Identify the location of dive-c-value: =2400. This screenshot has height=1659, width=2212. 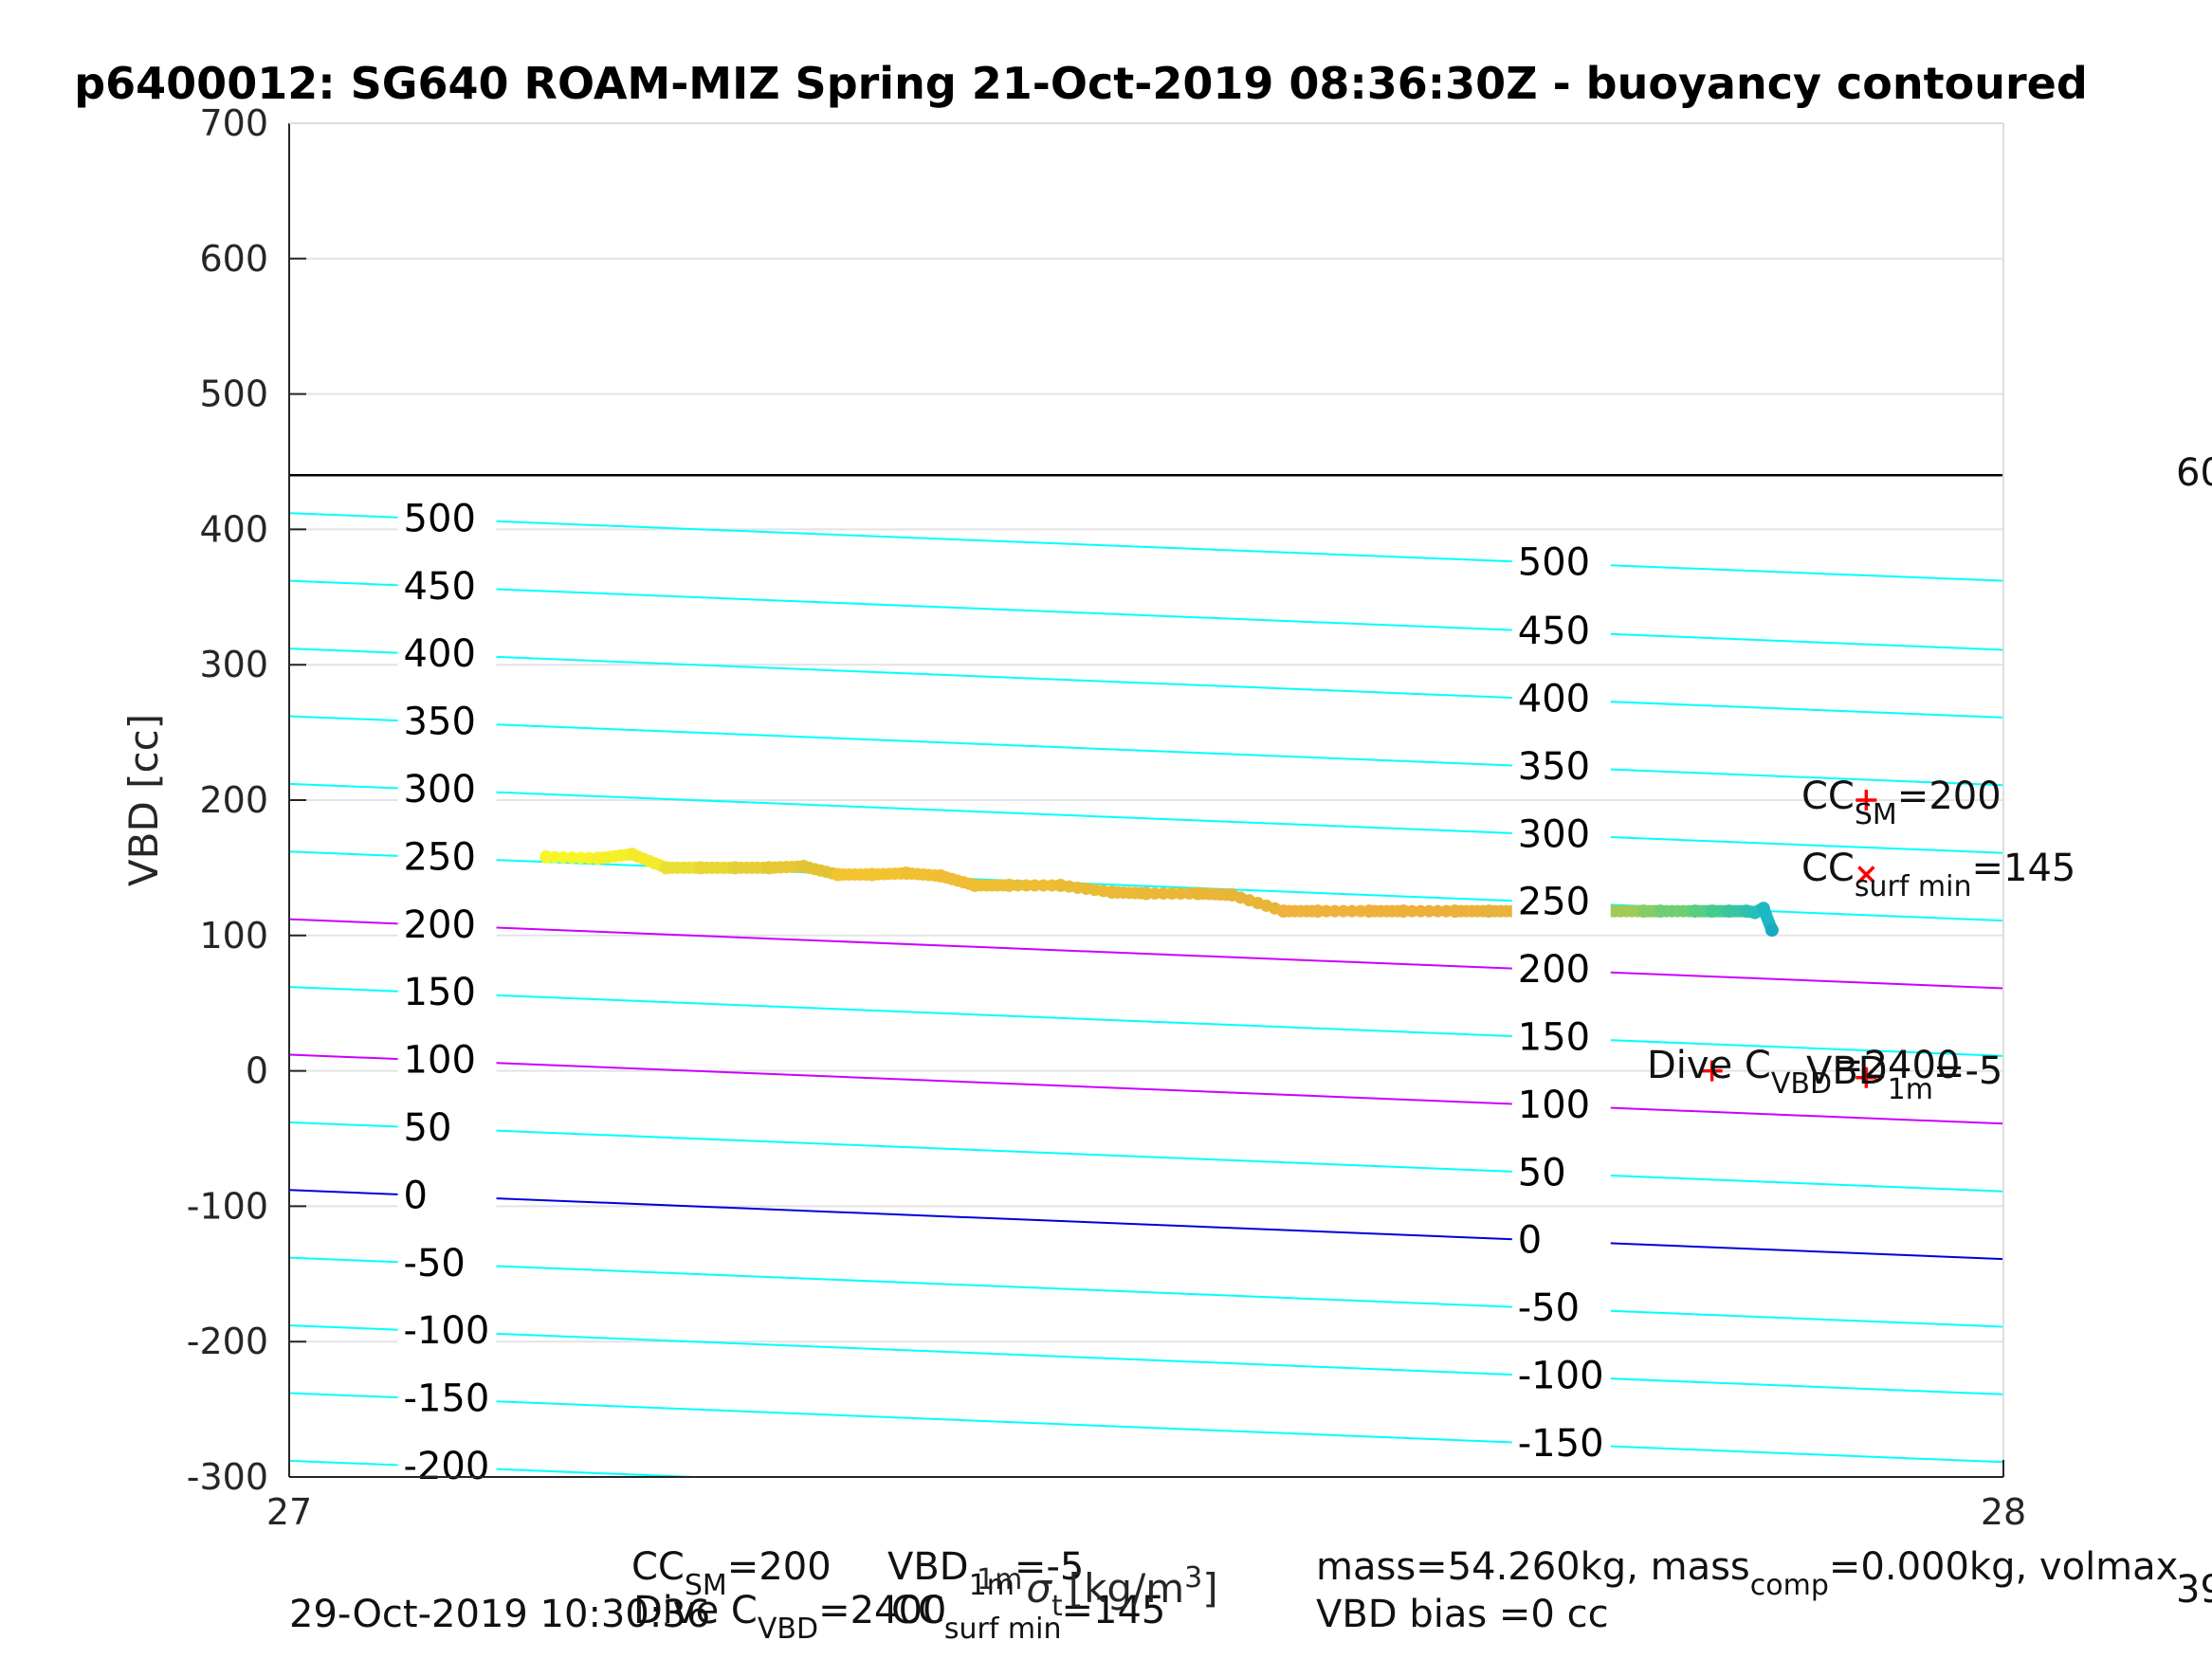
(1896, 1065).